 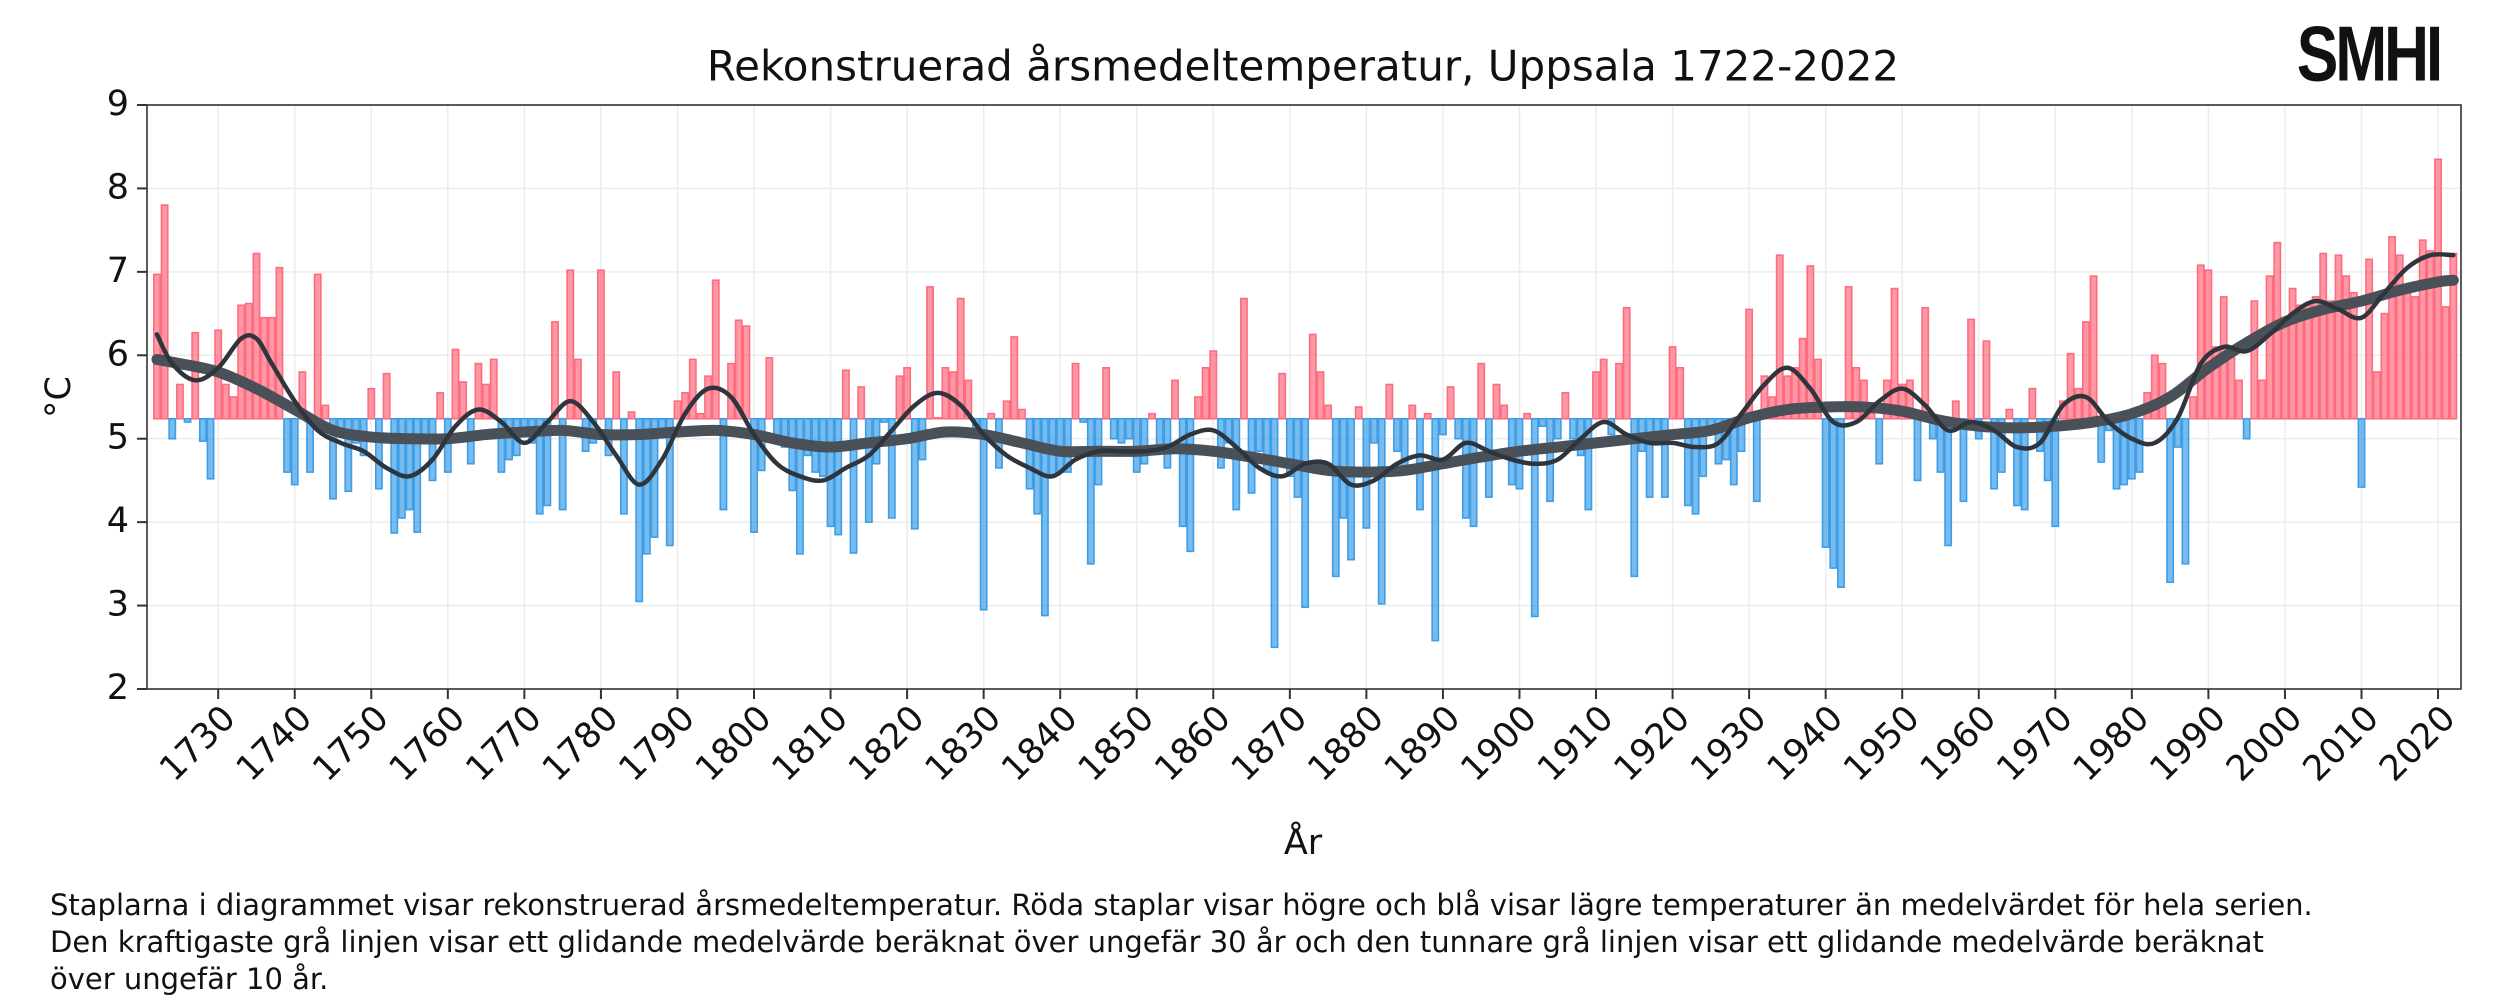 I want to click on logo: SMHI, so click(x=2368, y=53).